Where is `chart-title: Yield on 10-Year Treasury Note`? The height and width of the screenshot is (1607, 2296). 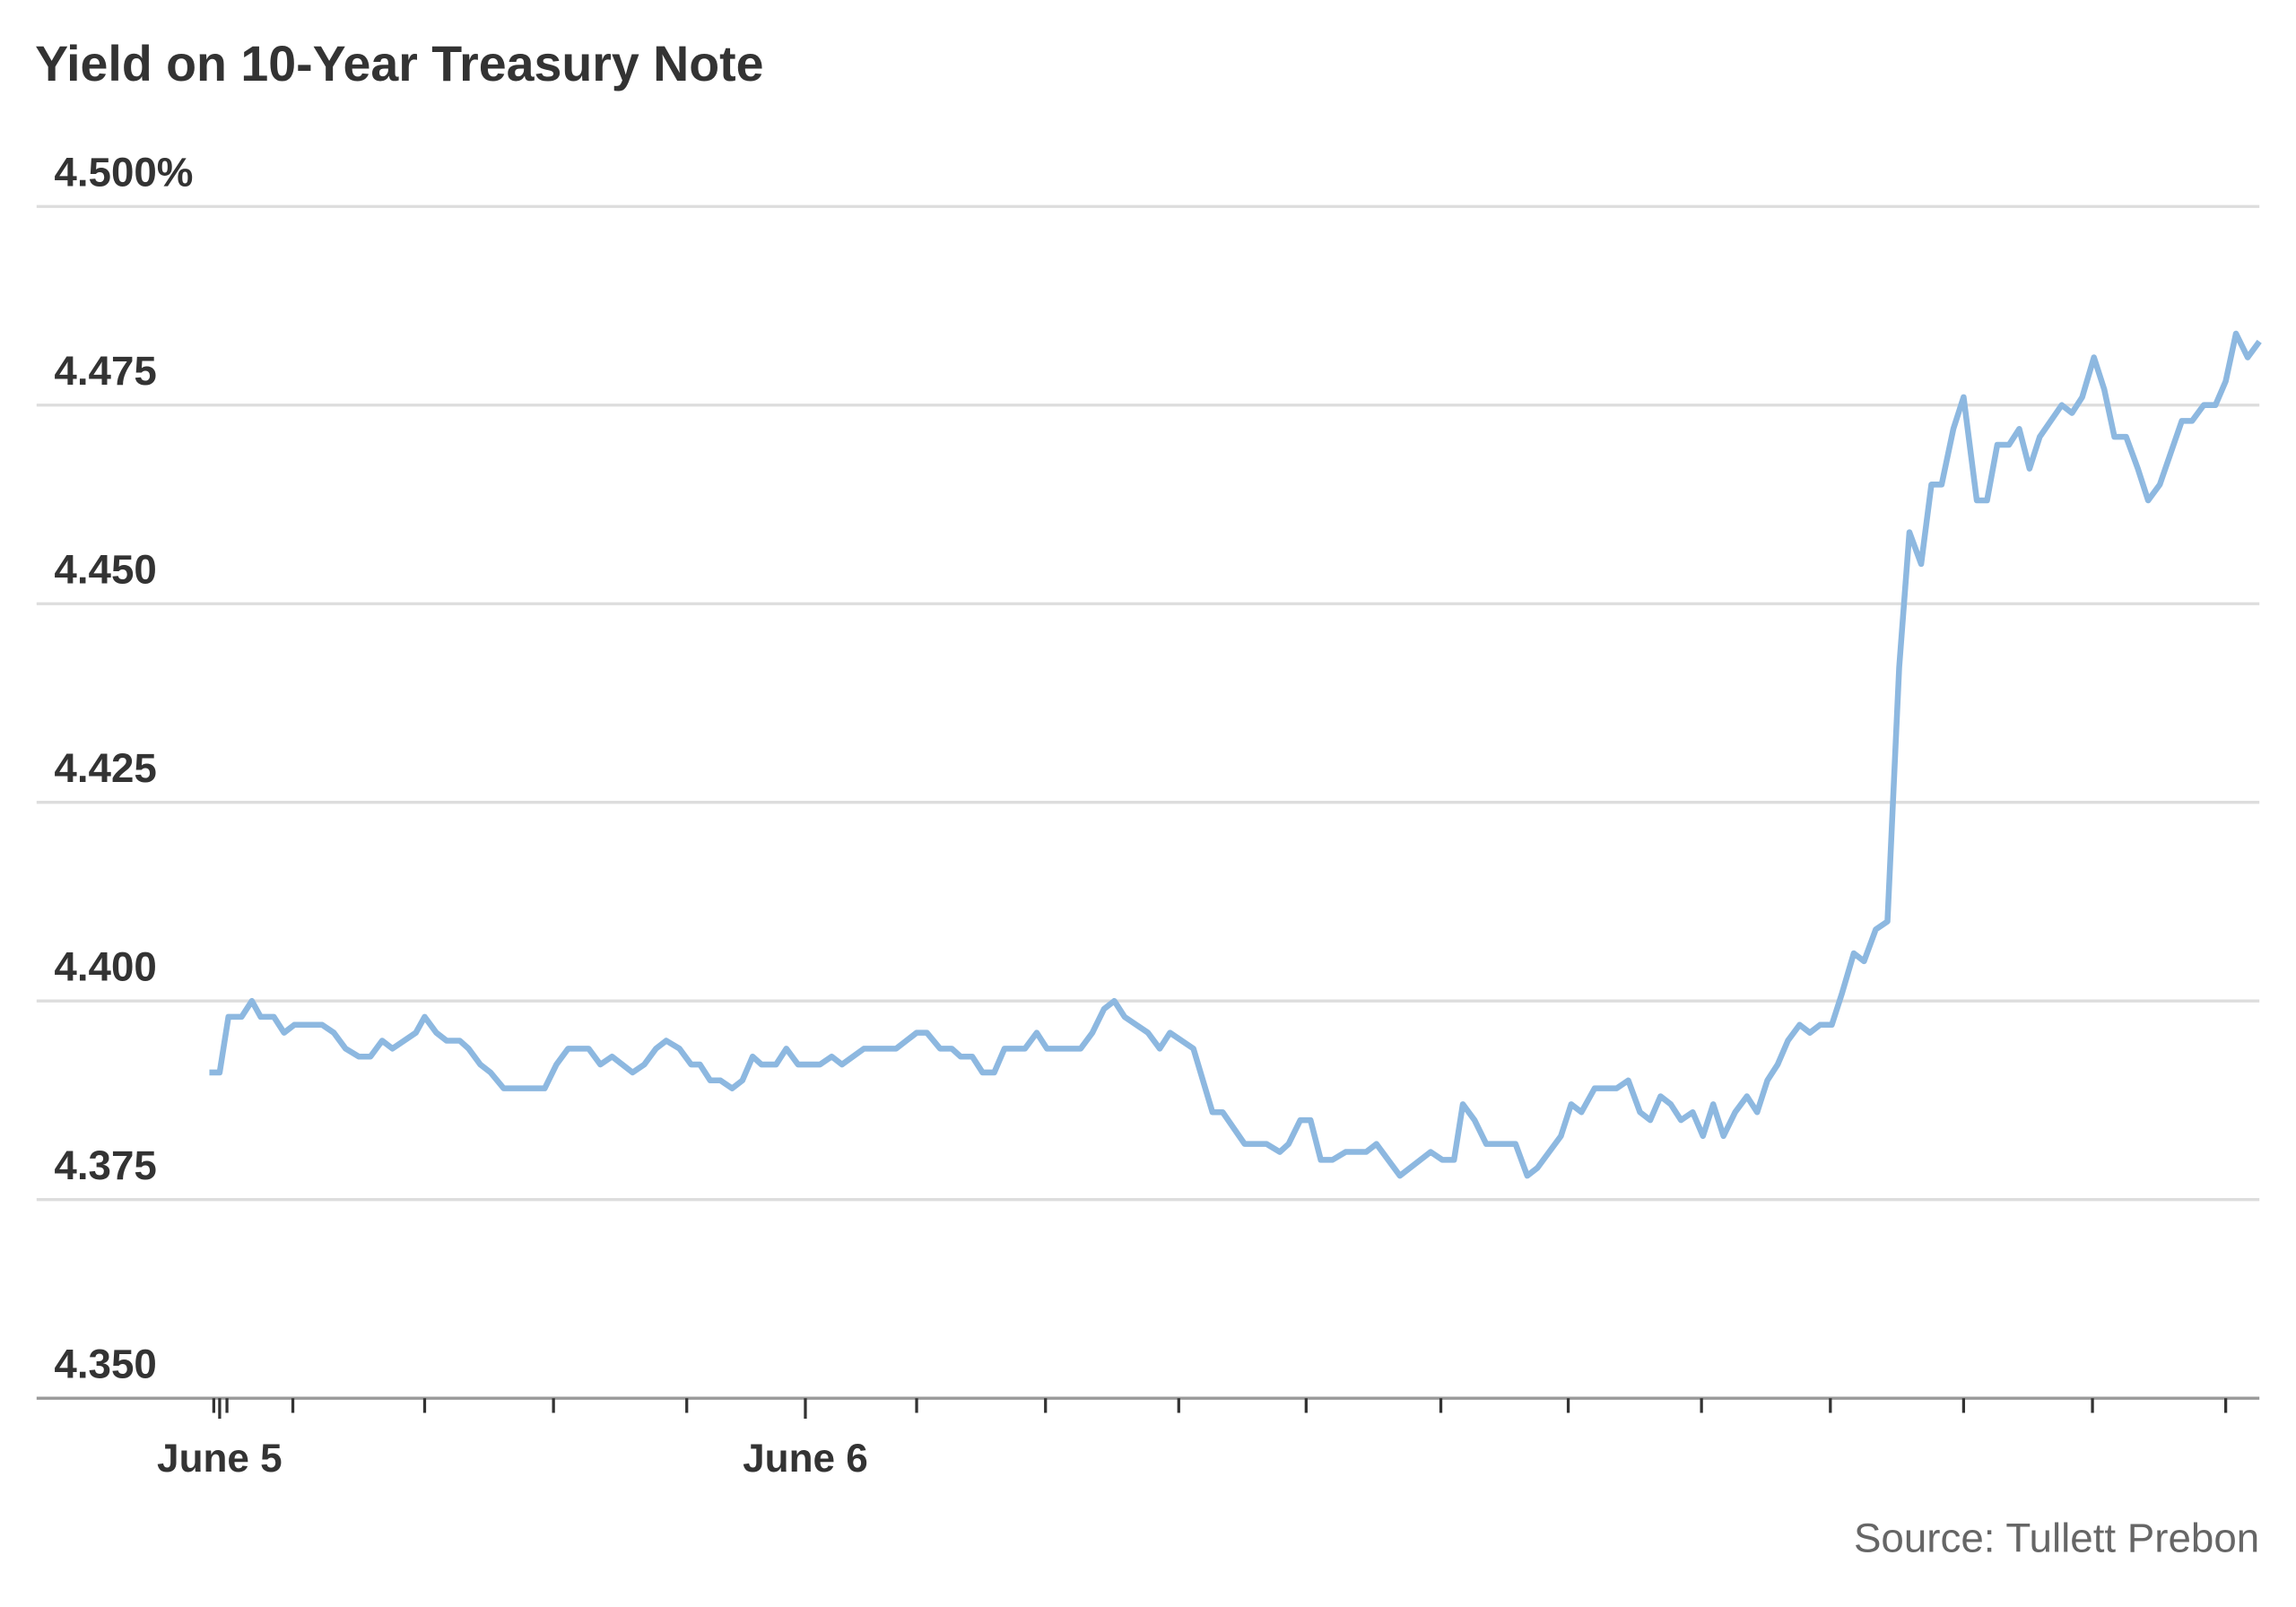
chart-title: Yield on 10-Year Treasury Note is located at coordinates (399, 64).